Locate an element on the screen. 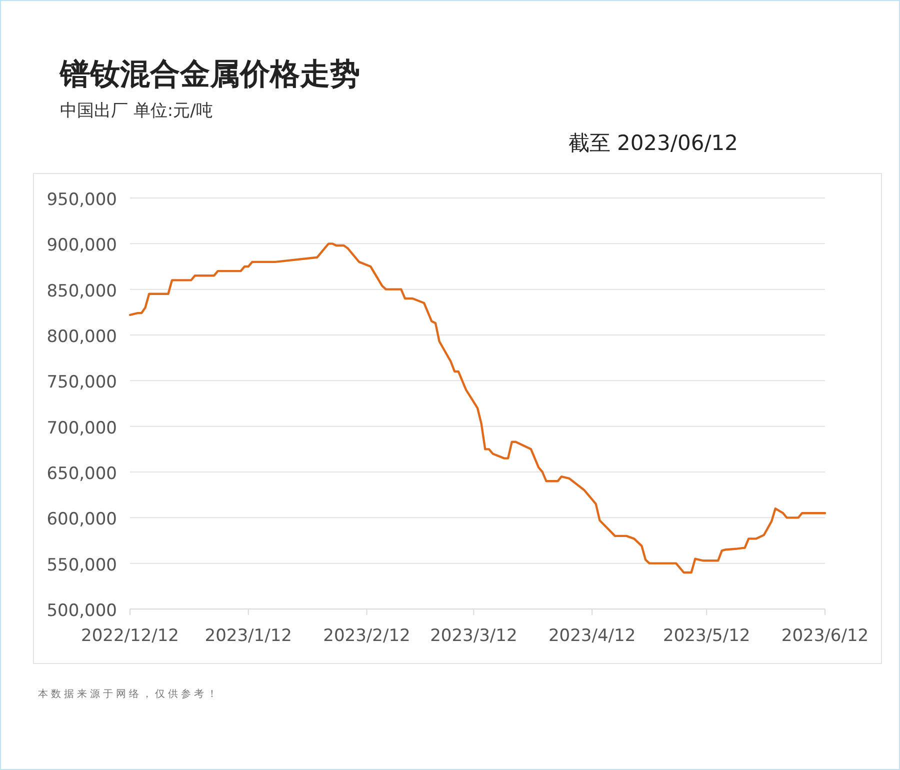 This screenshot has height=770, width=900. y-tick-label: 600,000 is located at coordinates (81, 520).